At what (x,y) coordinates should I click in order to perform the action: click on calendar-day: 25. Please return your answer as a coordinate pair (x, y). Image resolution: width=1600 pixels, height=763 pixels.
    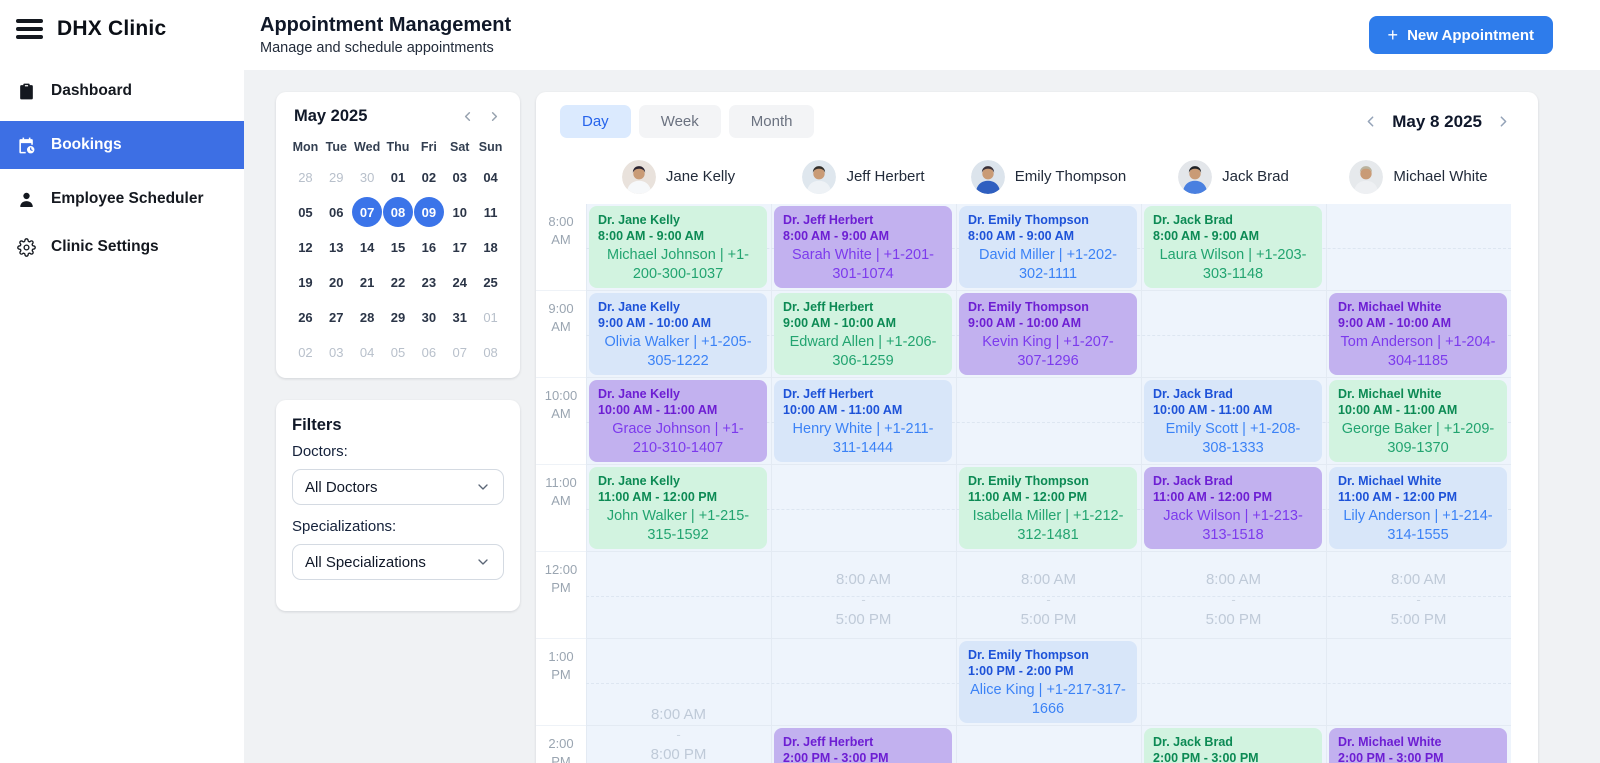
    Looking at the image, I should click on (490, 282).